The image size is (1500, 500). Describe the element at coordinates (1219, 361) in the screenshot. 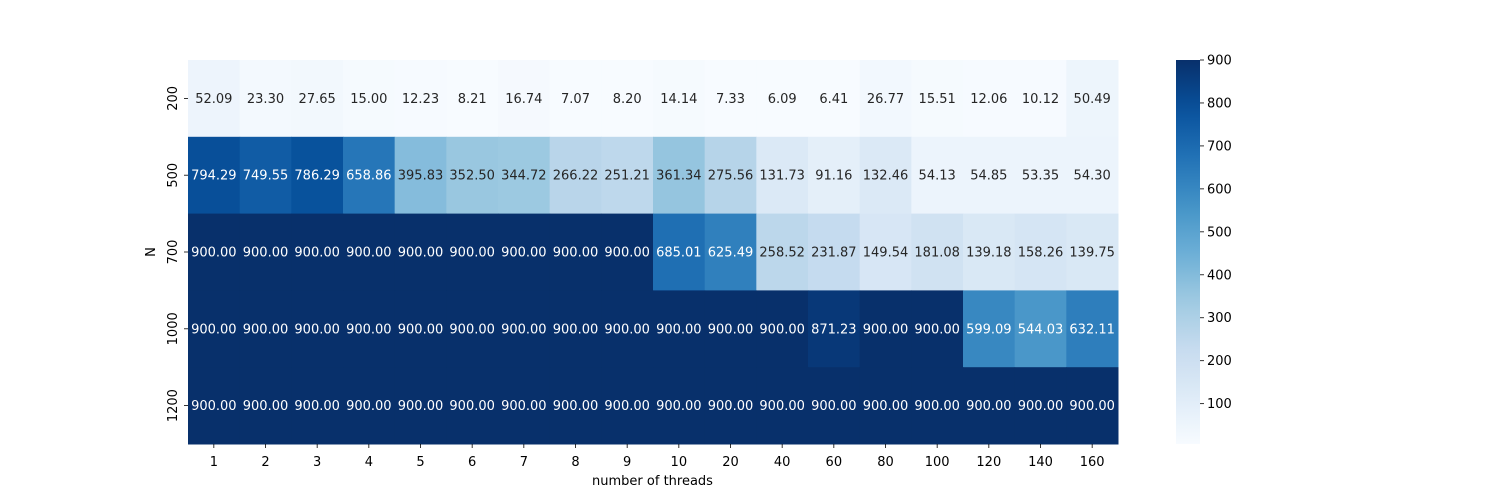

I see `colorbar-tick-label: 200` at that location.